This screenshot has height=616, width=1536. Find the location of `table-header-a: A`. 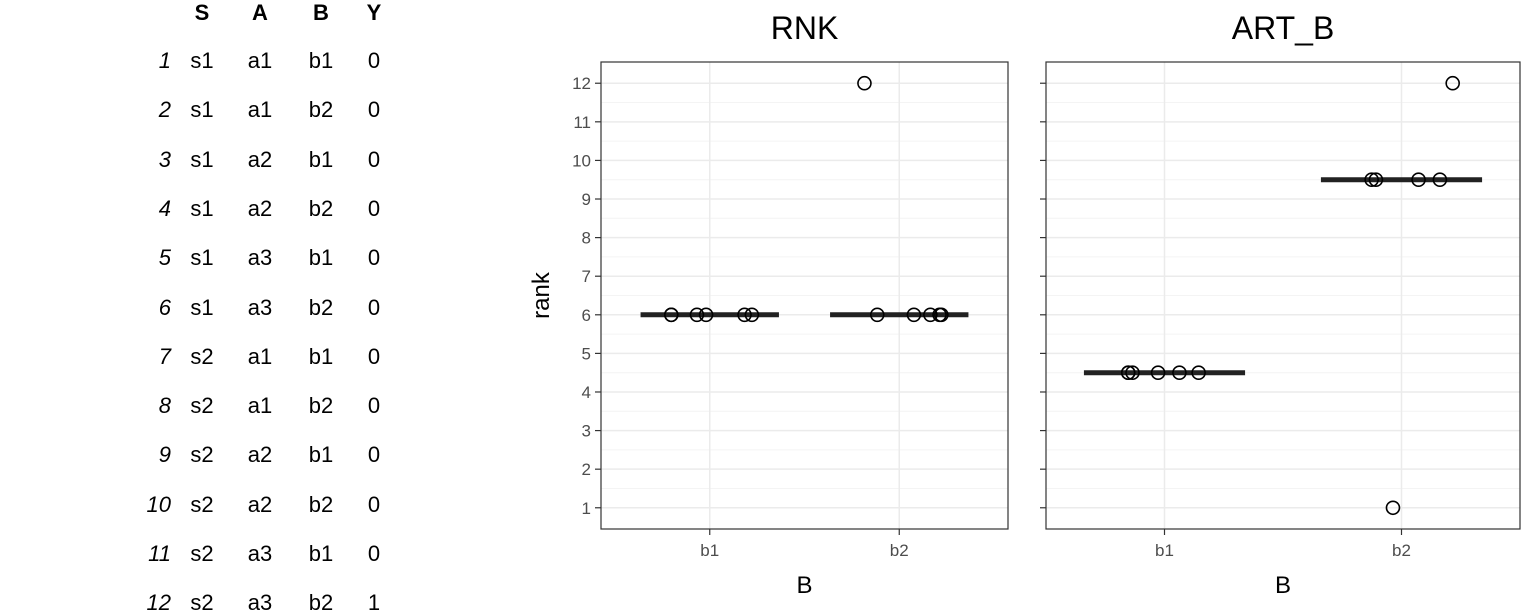

table-header-a: A is located at coordinates (260, 12).